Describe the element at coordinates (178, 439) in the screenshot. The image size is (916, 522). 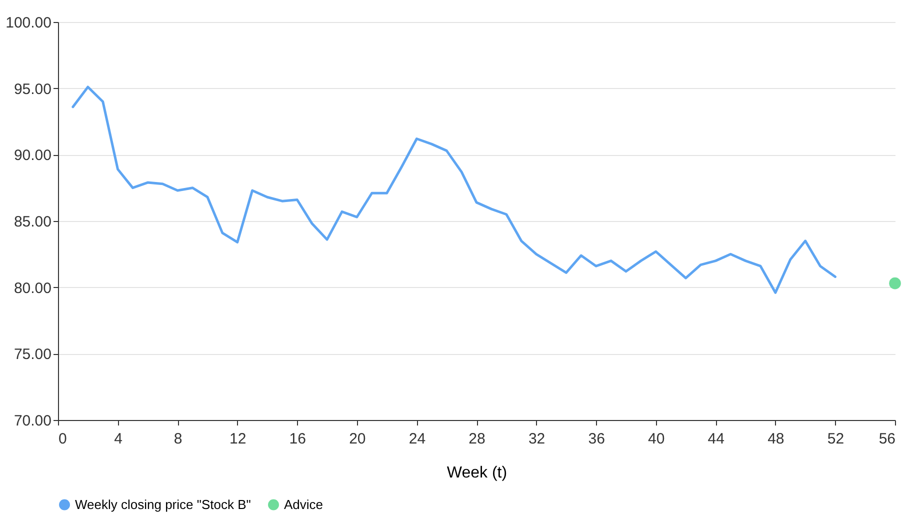
I see `x-tick-label: 8` at that location.